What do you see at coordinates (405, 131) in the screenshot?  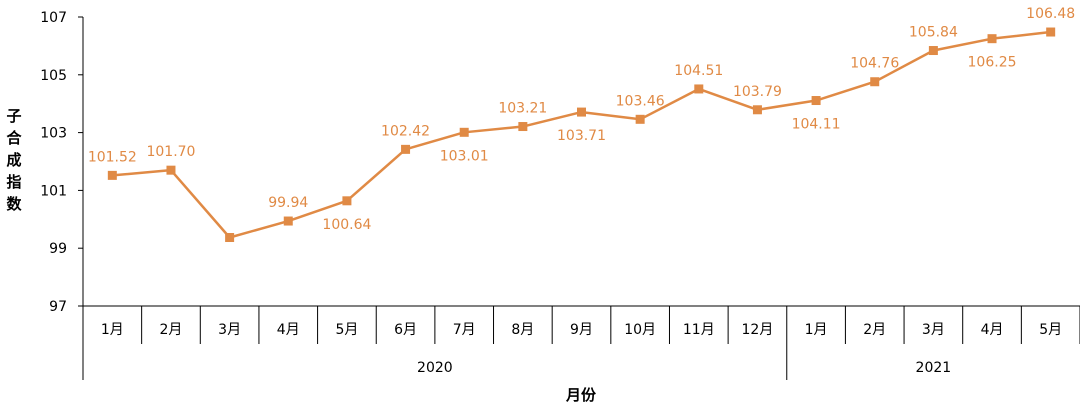 I see `data-label: 102.42` at bounding box center [405, 131].